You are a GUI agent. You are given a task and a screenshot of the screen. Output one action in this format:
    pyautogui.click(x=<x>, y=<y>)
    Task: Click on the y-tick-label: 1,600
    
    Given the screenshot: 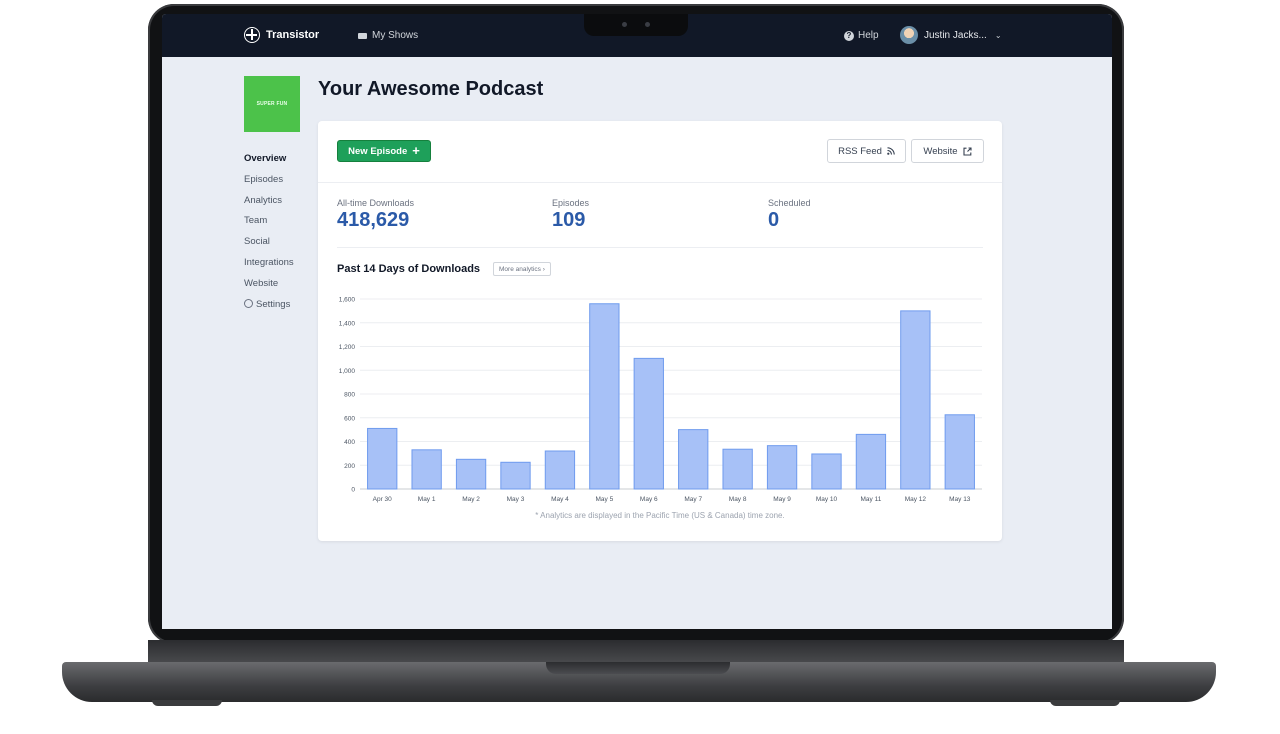 What is the action you would take?
    pyautogui.click(x=347, y=300)
    